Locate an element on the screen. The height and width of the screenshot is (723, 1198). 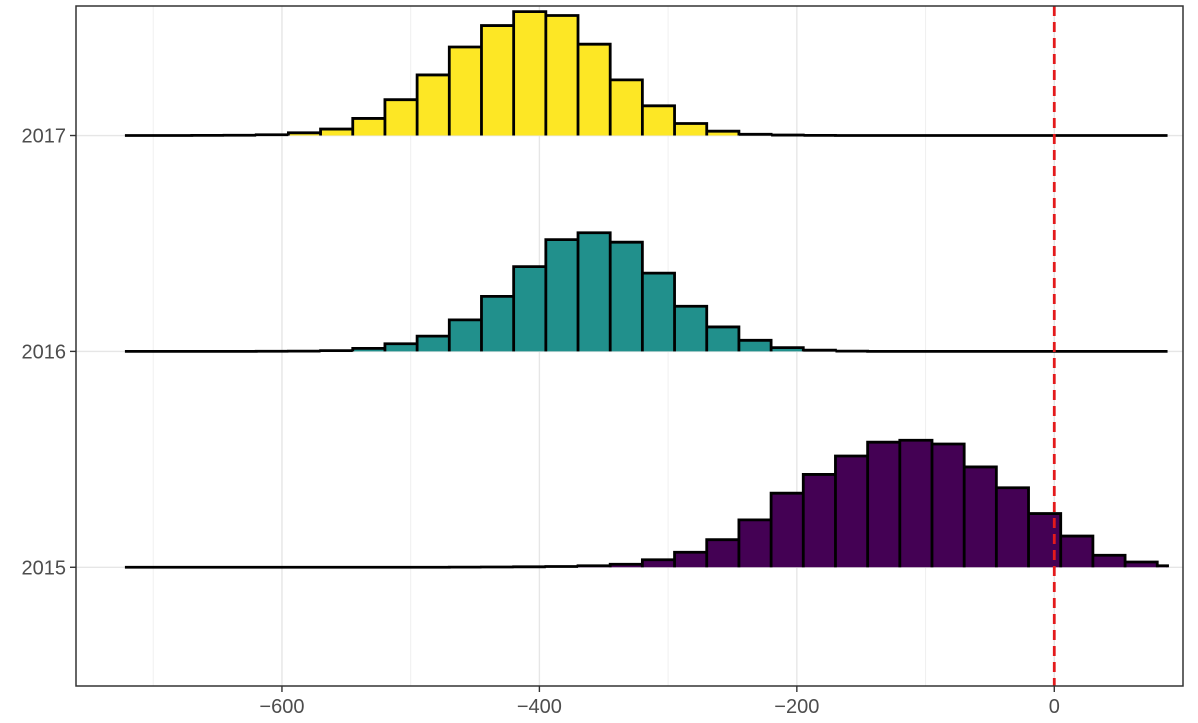
ridge-fill is located at coordinates (646, 292).